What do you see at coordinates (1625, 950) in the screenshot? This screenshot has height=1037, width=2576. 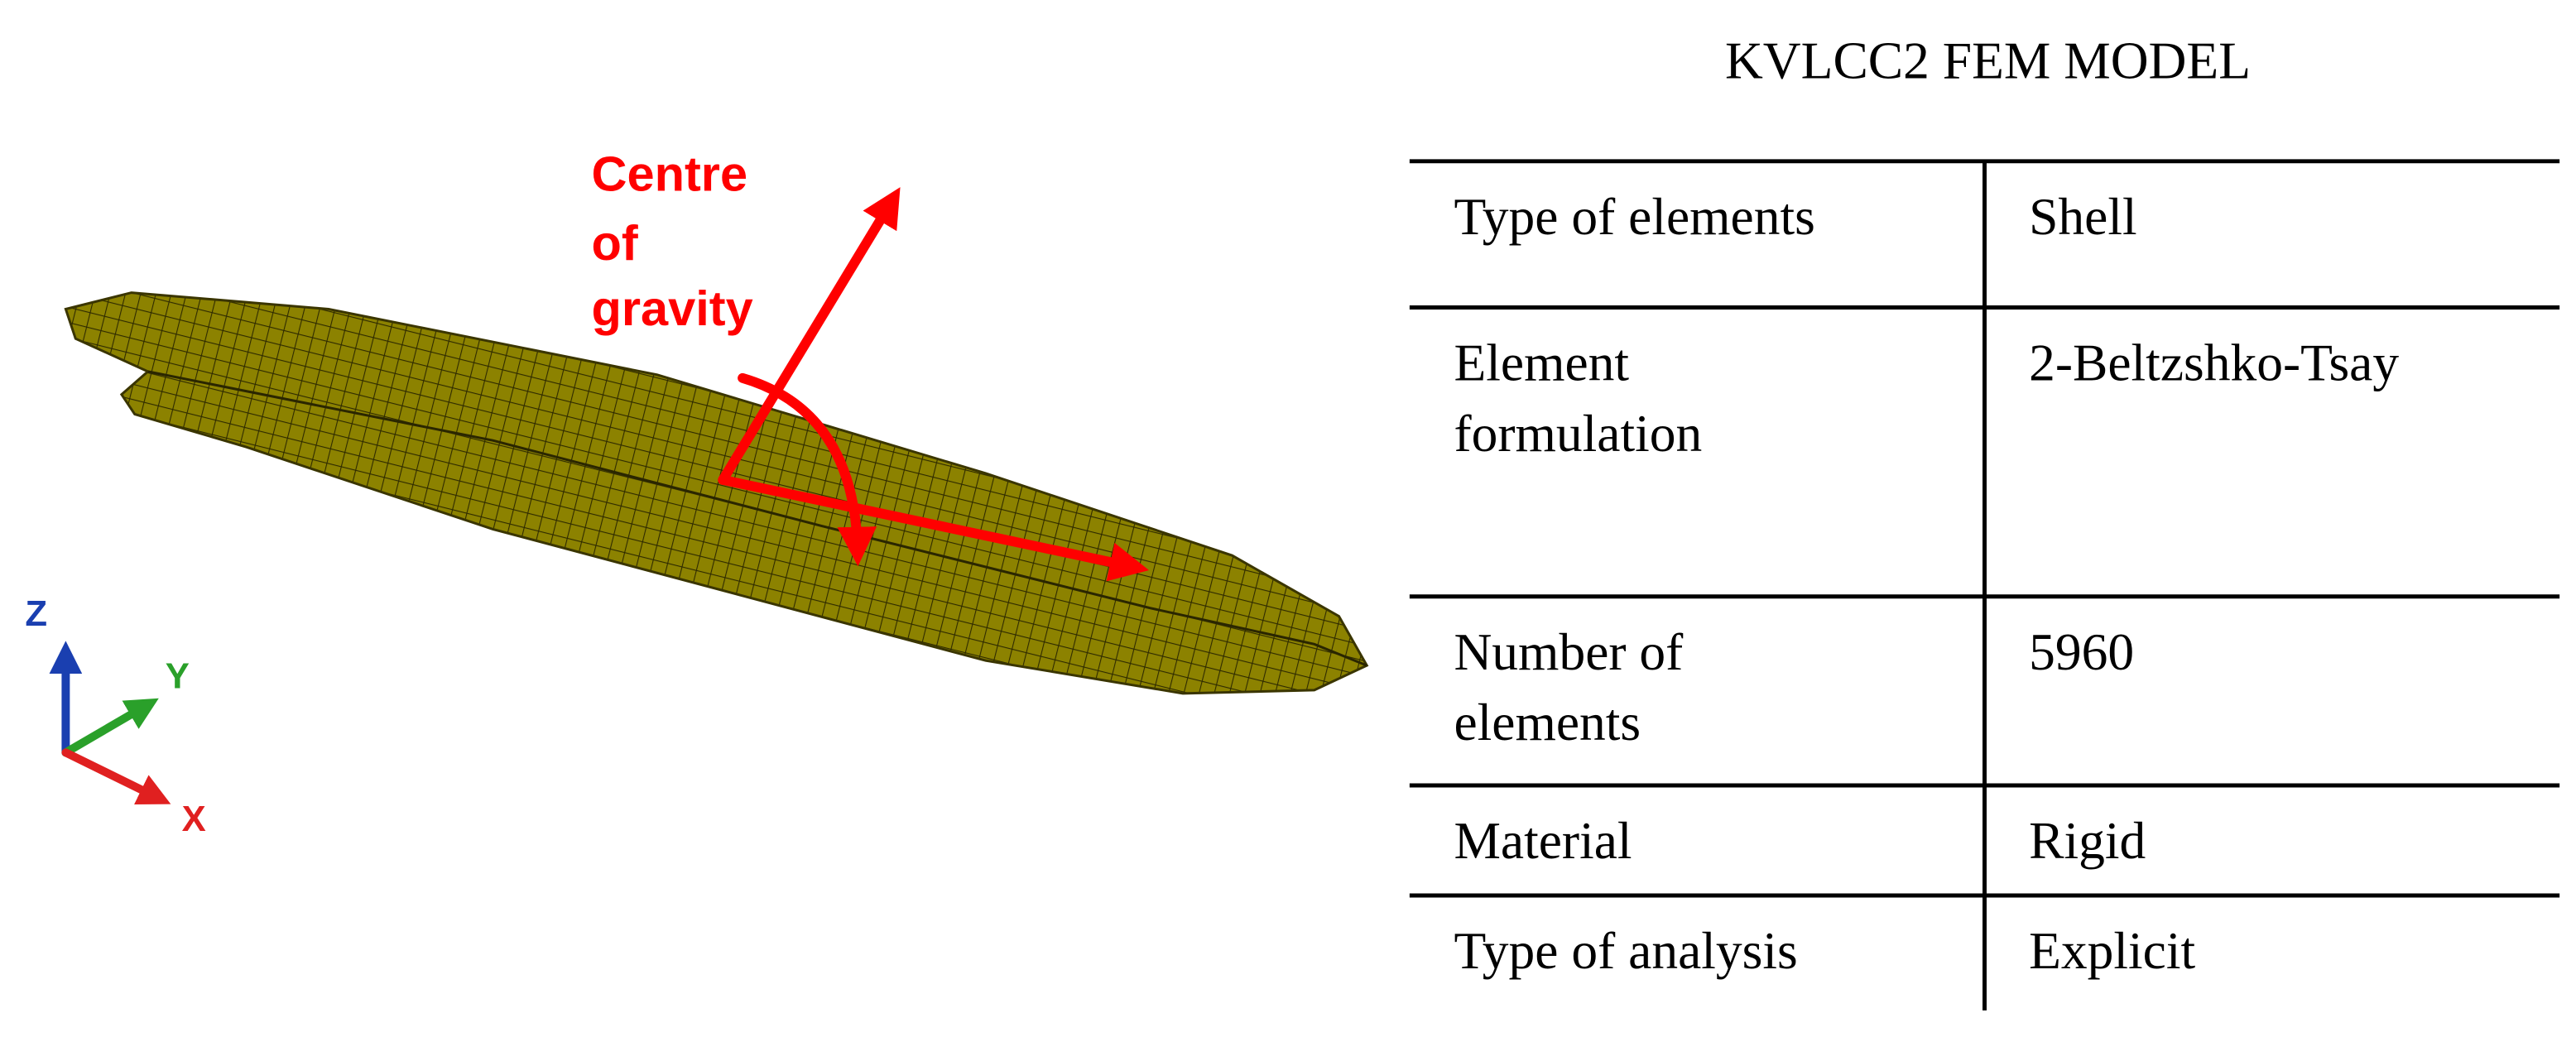 I see `table-cell: Type of analysis` at bounding box center [1625, 950].